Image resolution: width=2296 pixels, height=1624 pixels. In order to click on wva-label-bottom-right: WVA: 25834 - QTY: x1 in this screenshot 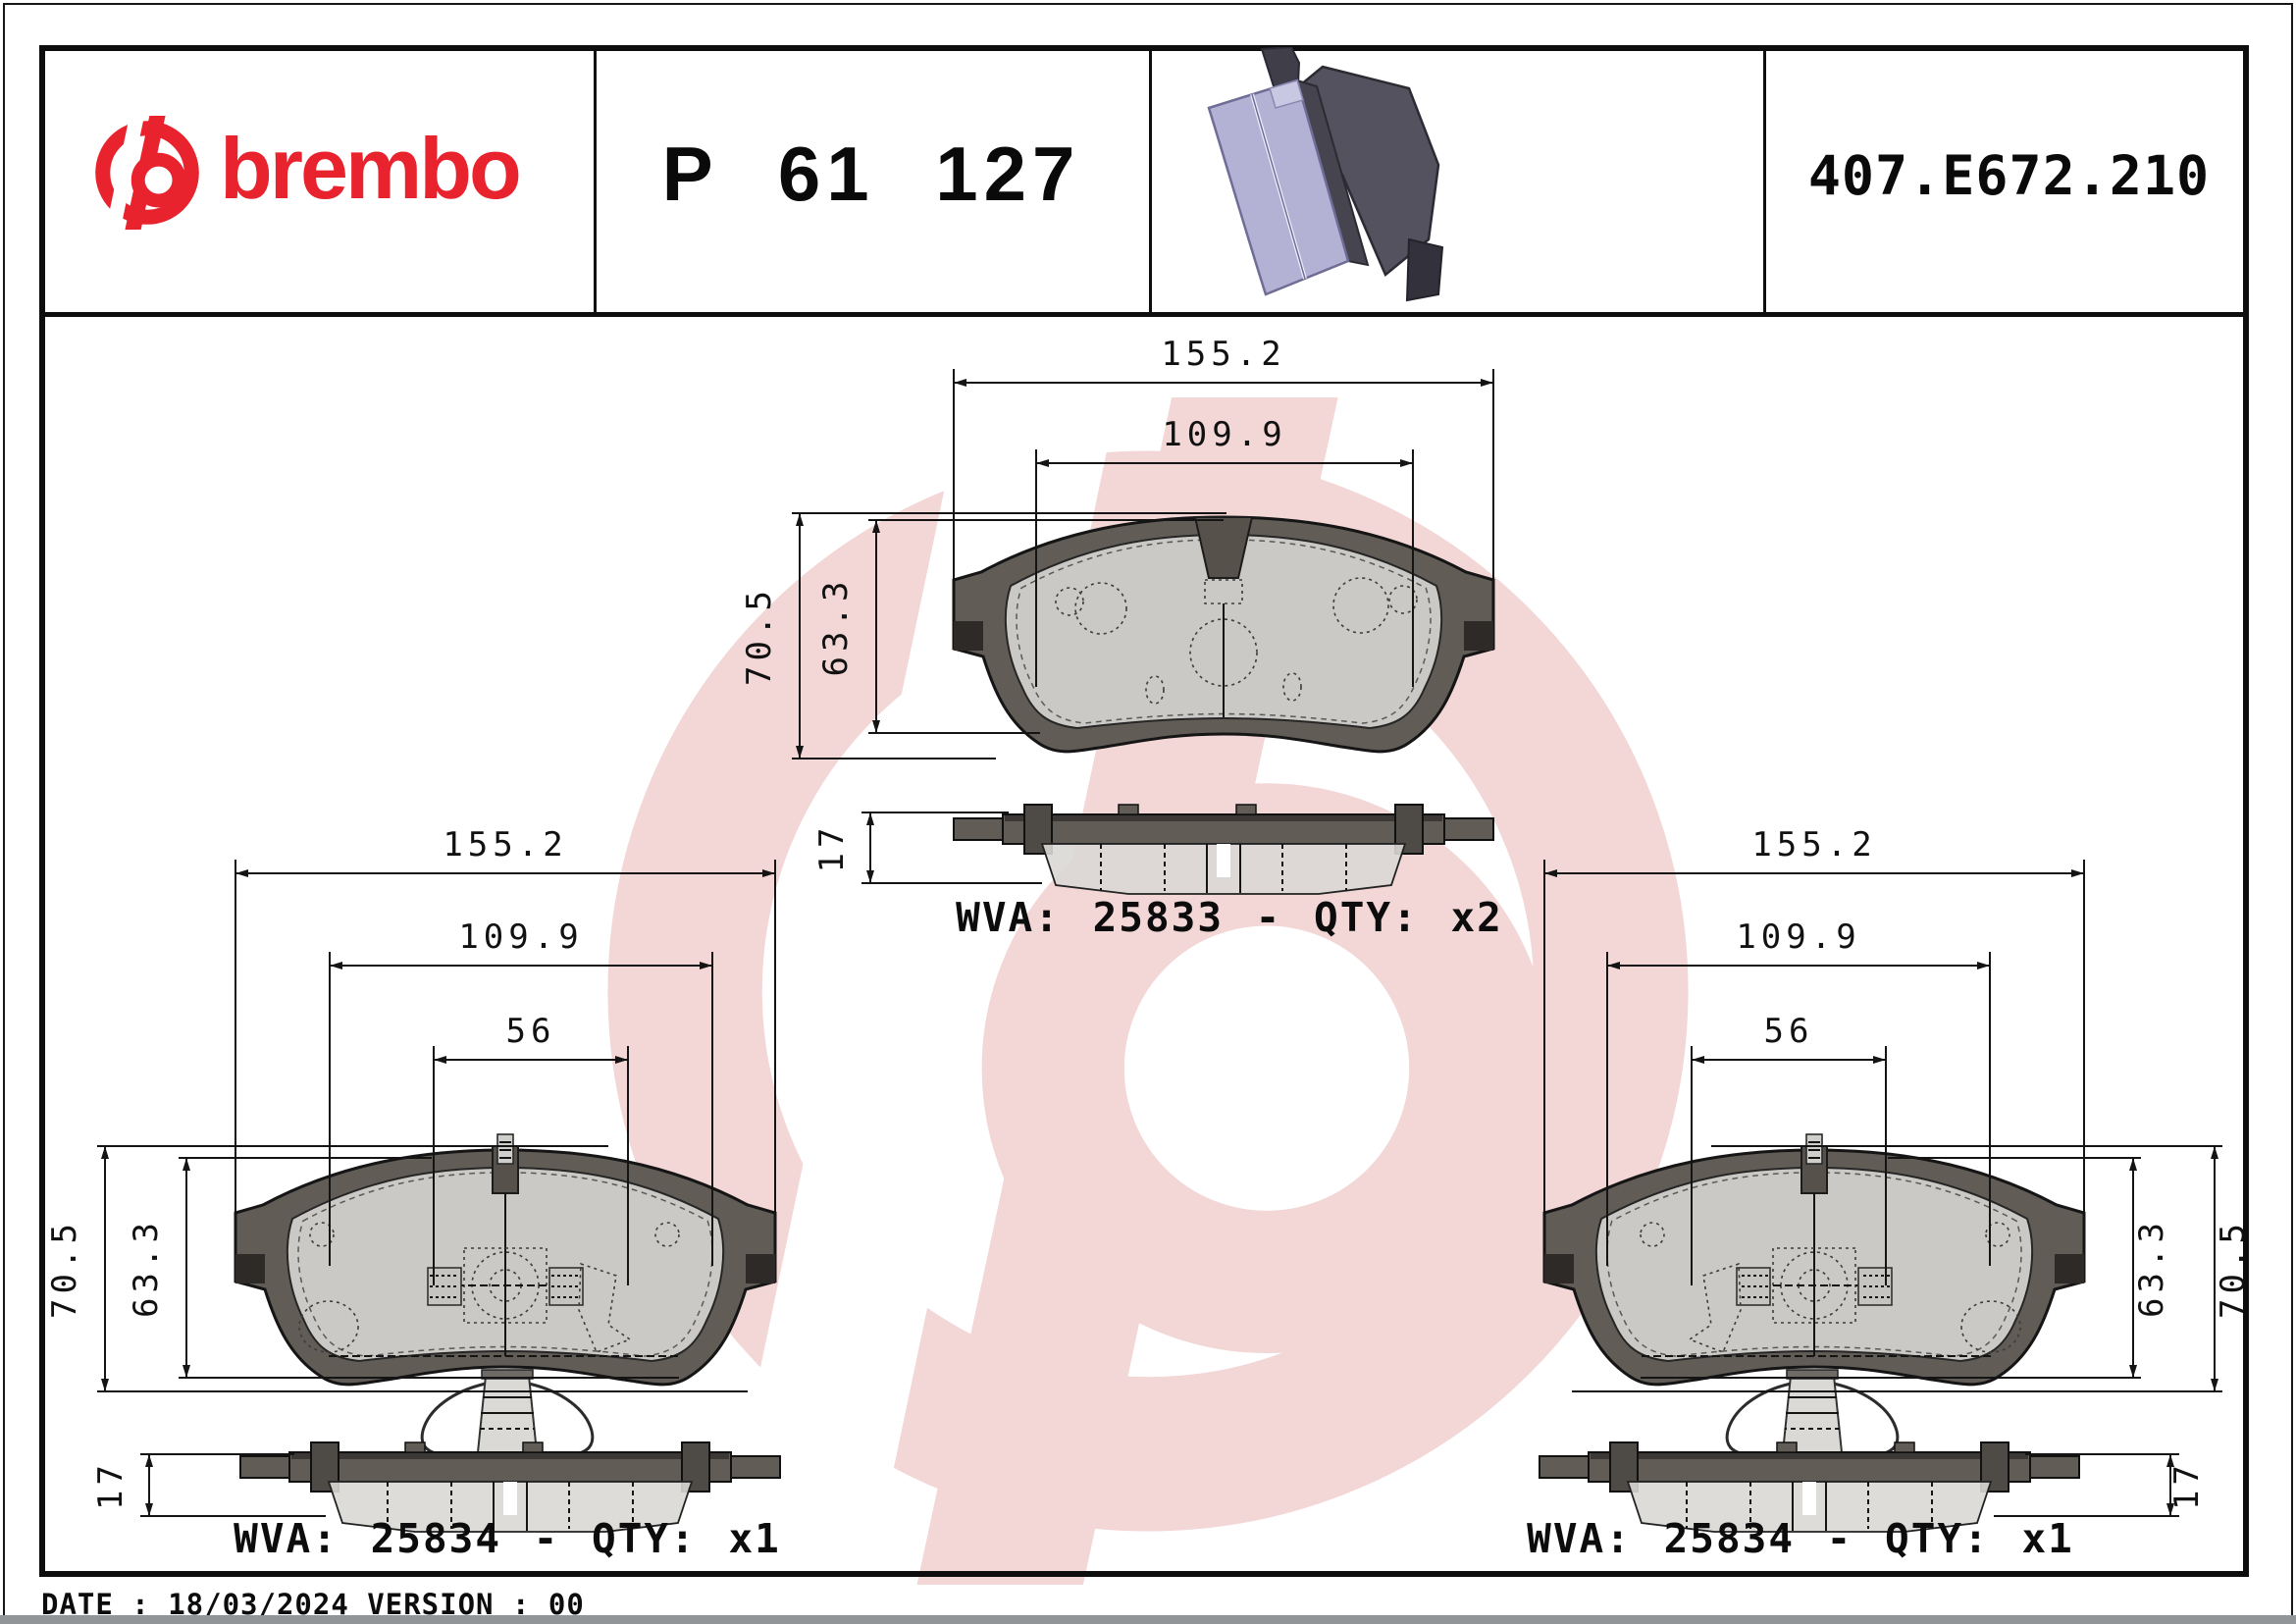, I will do `click(1800, 1538)`.